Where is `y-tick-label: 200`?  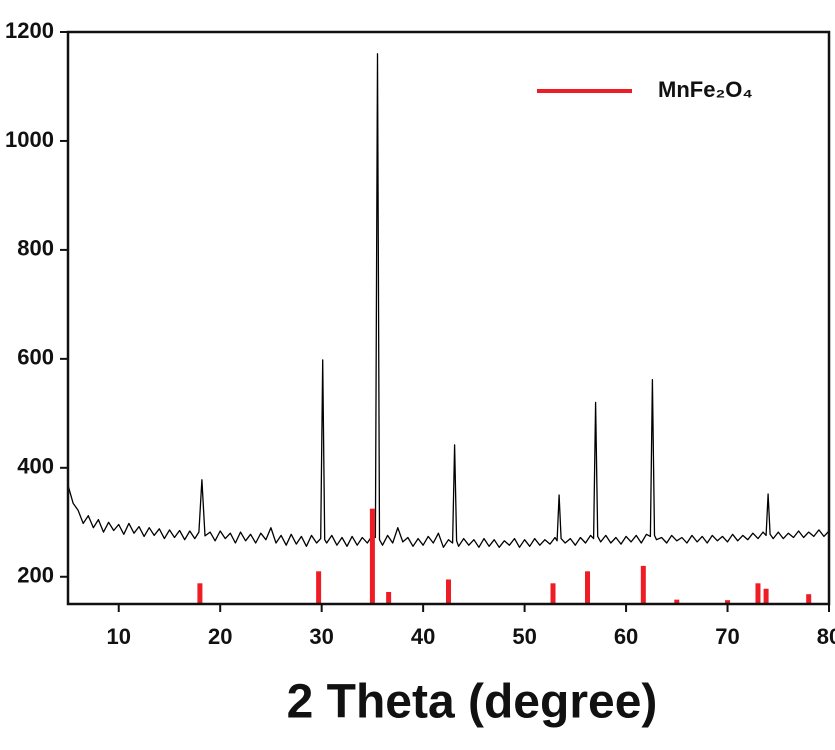
y-tick-label: 200 is located at coordinates (35, 575).